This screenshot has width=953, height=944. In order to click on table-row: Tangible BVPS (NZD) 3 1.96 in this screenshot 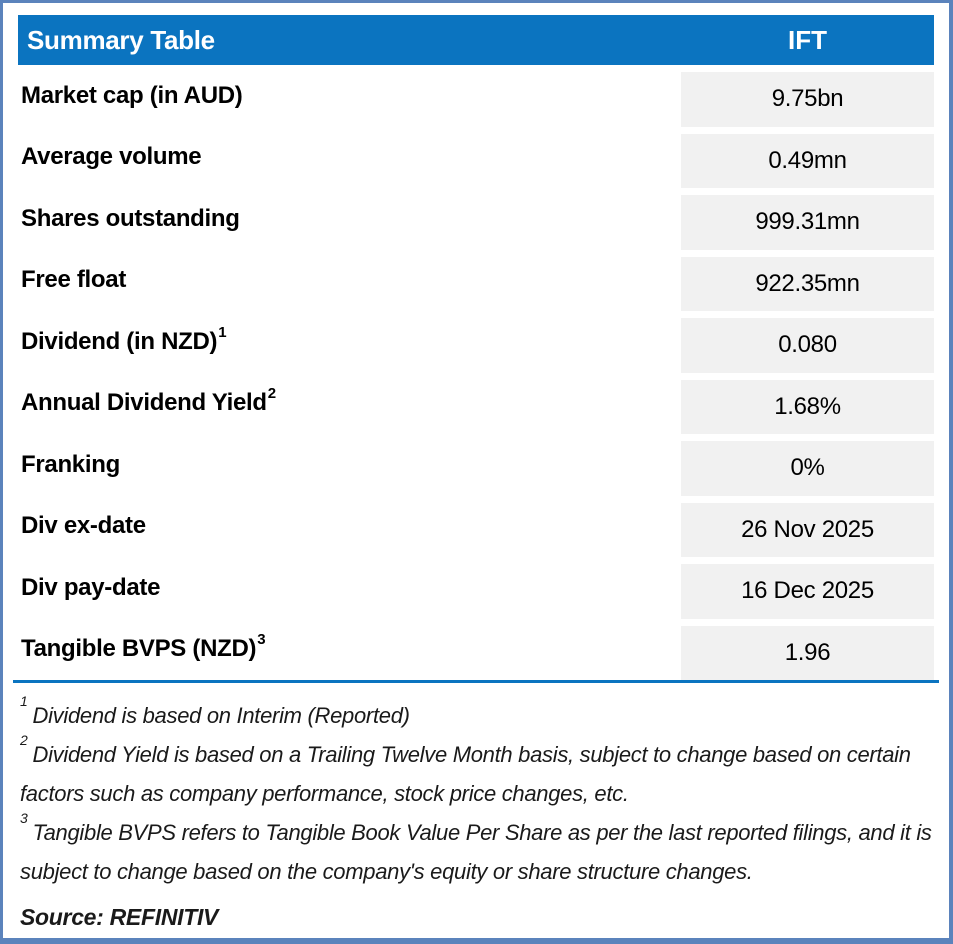, I will do `click(476, 649)`.